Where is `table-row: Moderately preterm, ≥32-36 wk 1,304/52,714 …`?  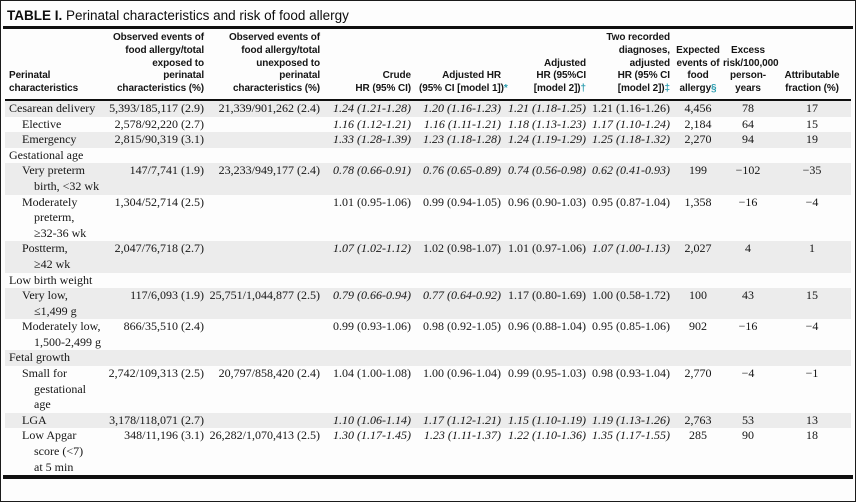
table-row: Moderately preterm, ≥32-36 wk 1,304/52,714 … is located at coordinates (428, 218).